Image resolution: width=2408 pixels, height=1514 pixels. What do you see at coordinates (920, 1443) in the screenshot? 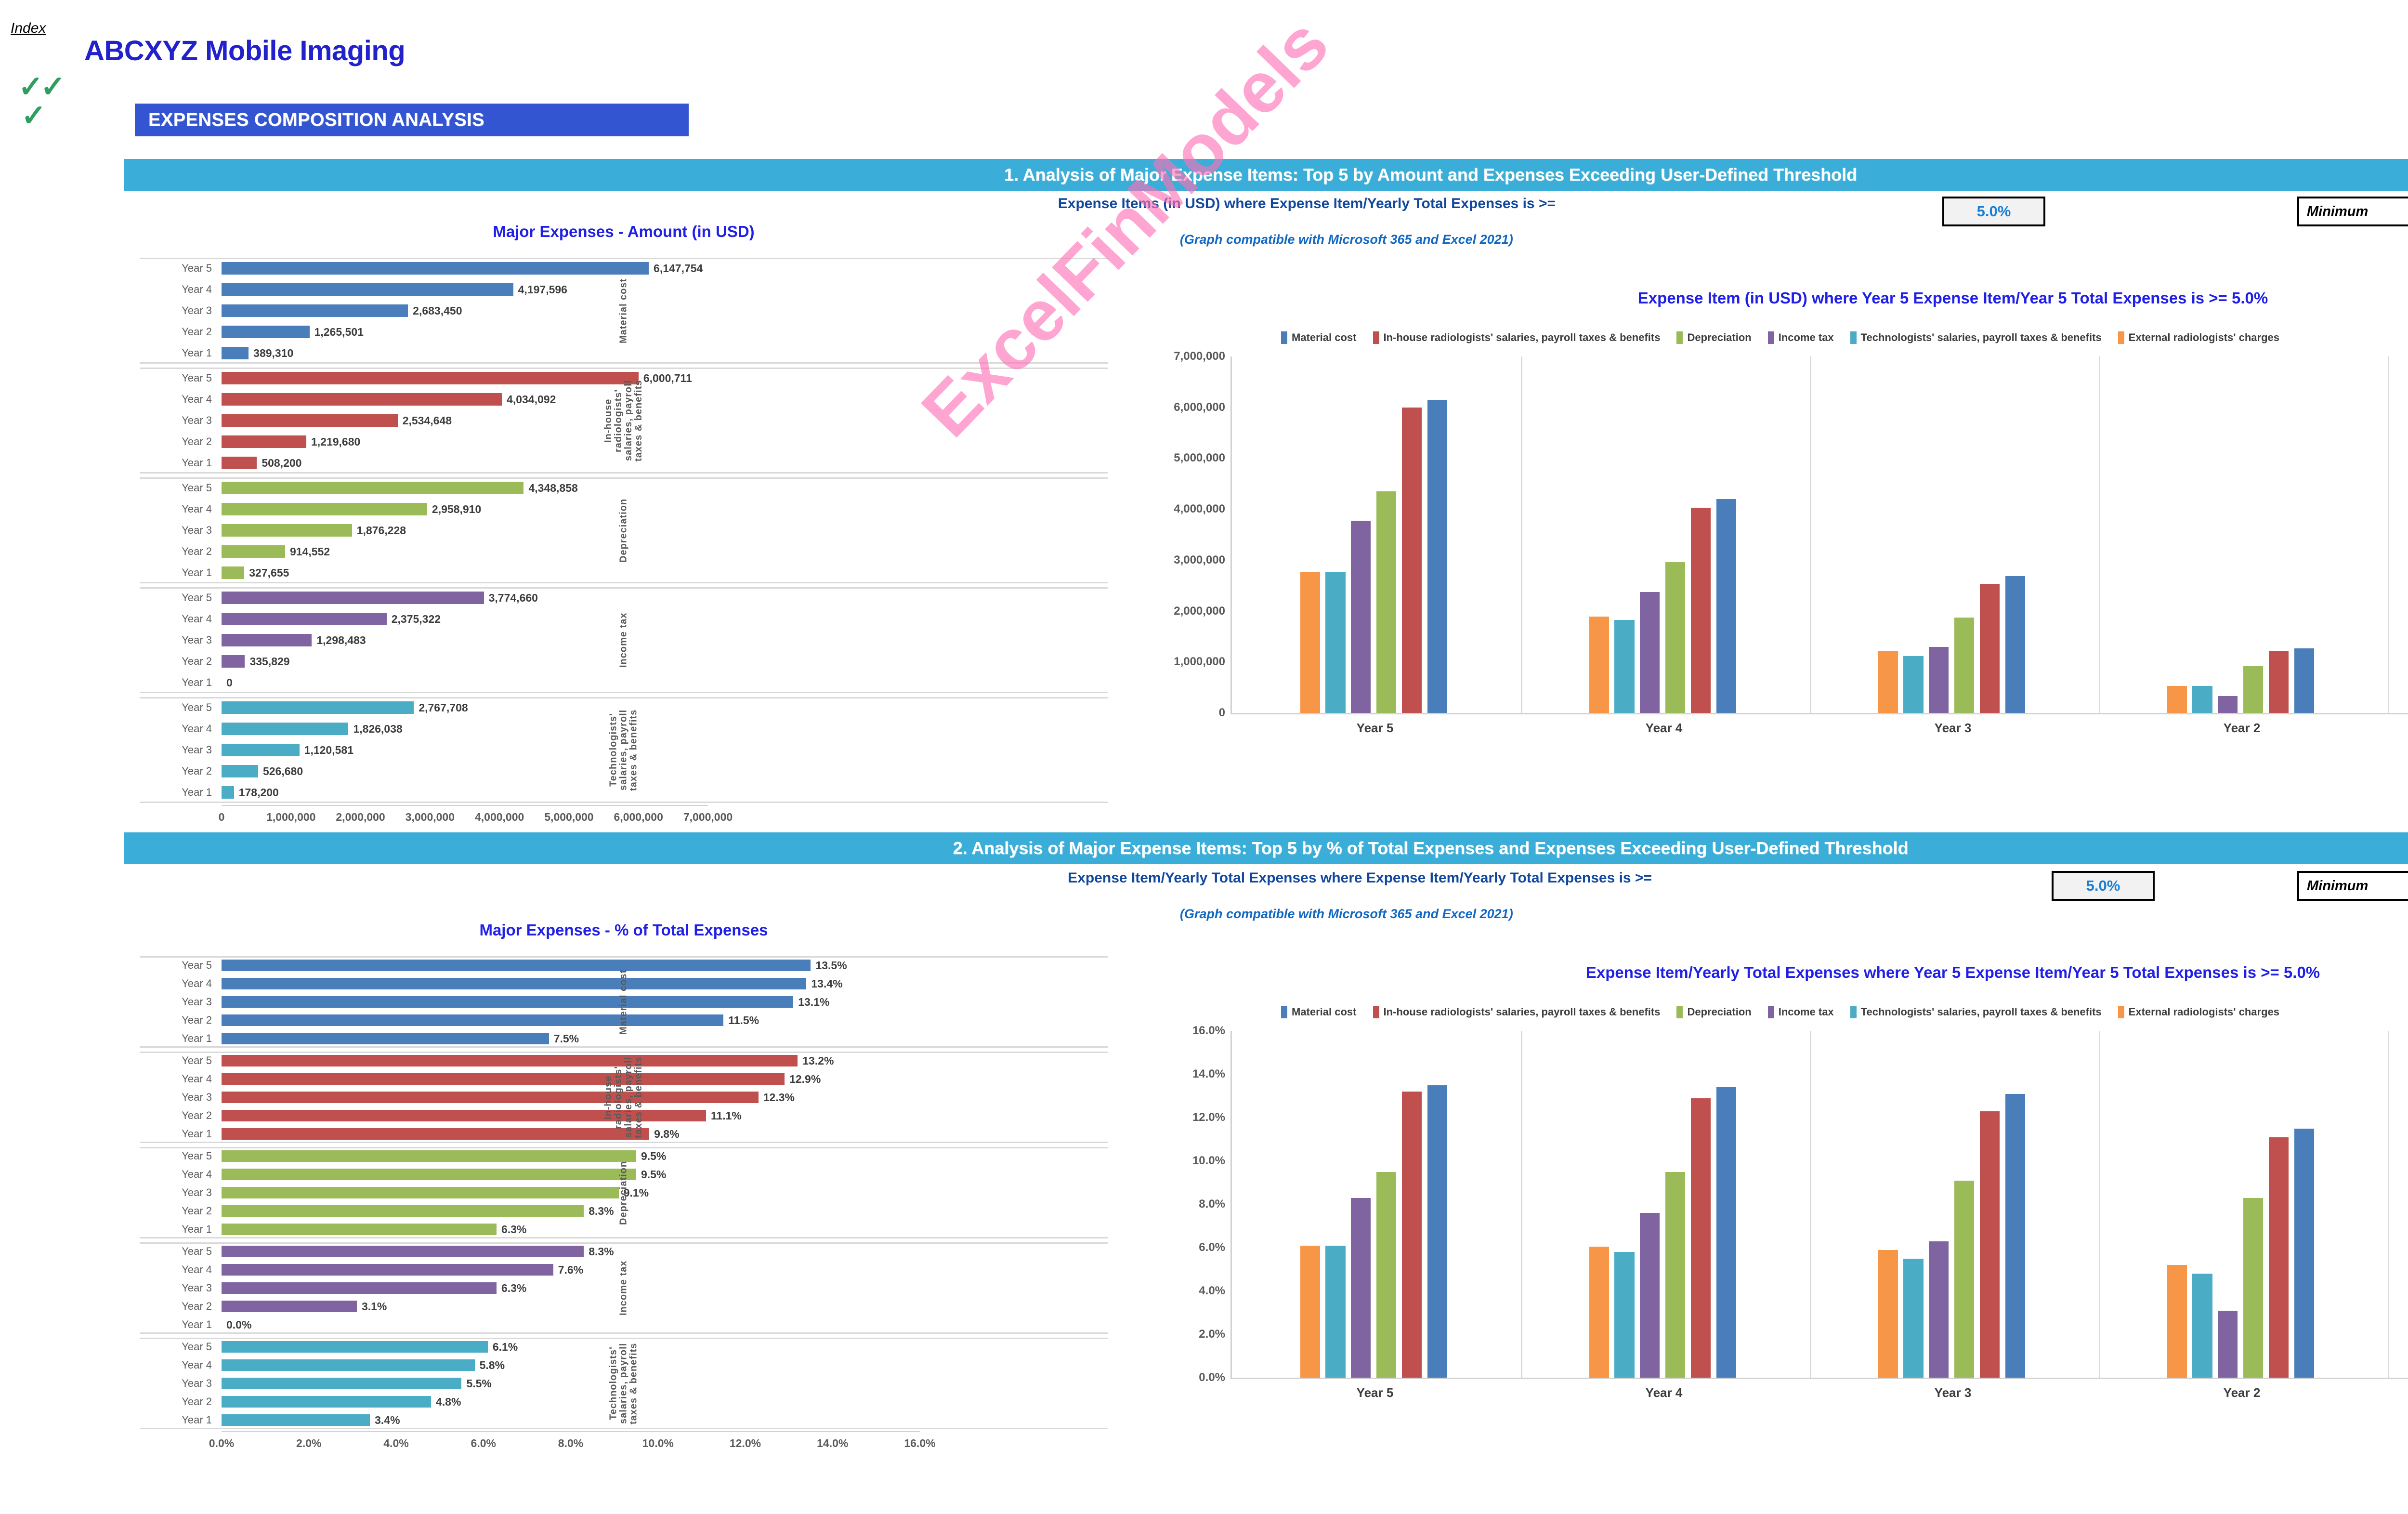
I see `x-axis-tick: 16.0%` at bounding box center [920, 1443].